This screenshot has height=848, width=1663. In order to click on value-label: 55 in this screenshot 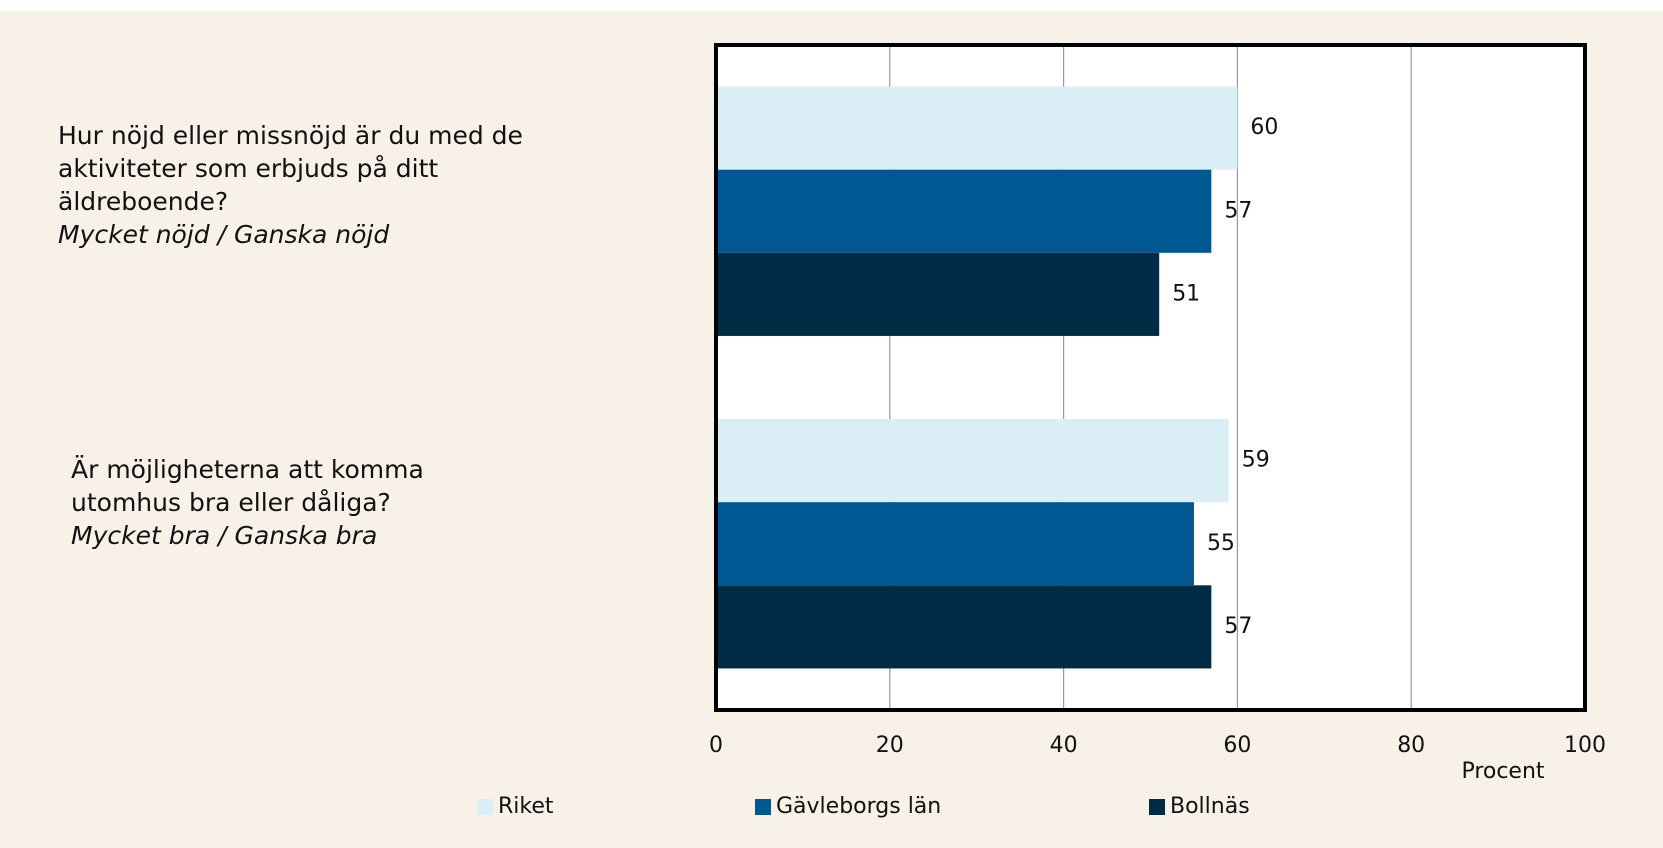, I will do `click(1221, 543)`.